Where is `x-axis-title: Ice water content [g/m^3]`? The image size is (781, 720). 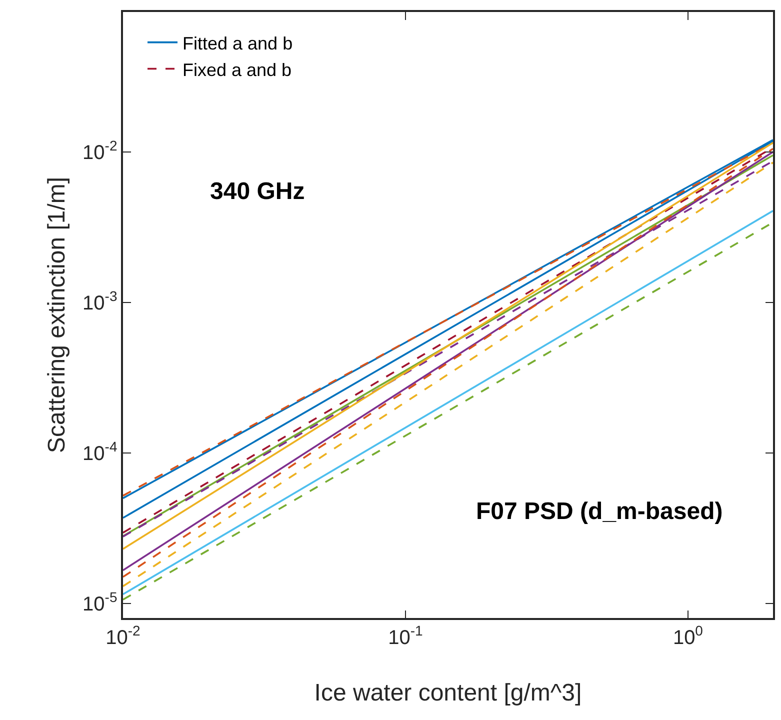
x-axis-title: Ice water content [g/m^3] is located at coordinates (448, 693).